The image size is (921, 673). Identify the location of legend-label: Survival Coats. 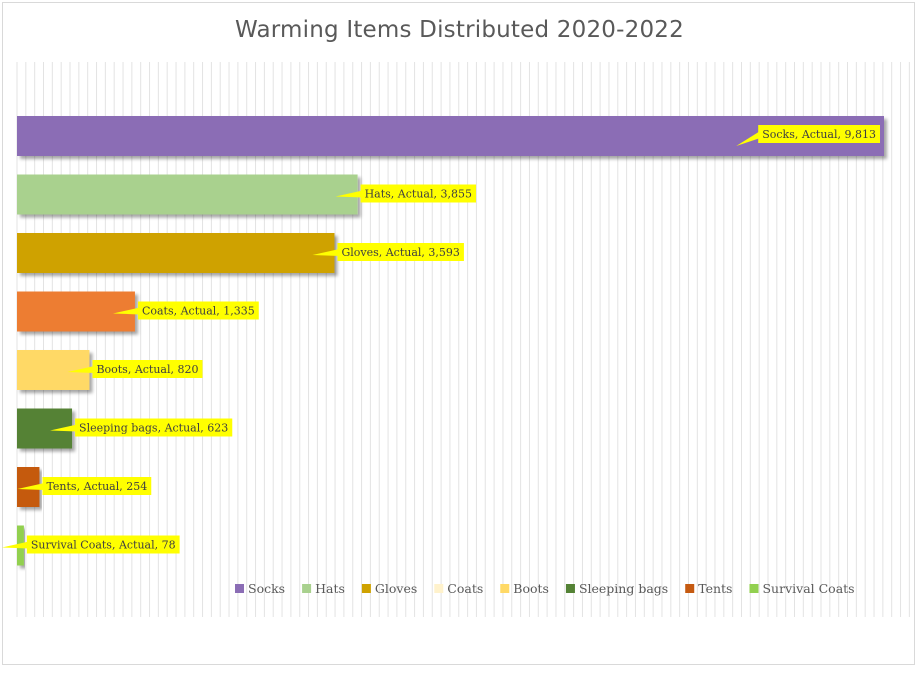
(808, 588).